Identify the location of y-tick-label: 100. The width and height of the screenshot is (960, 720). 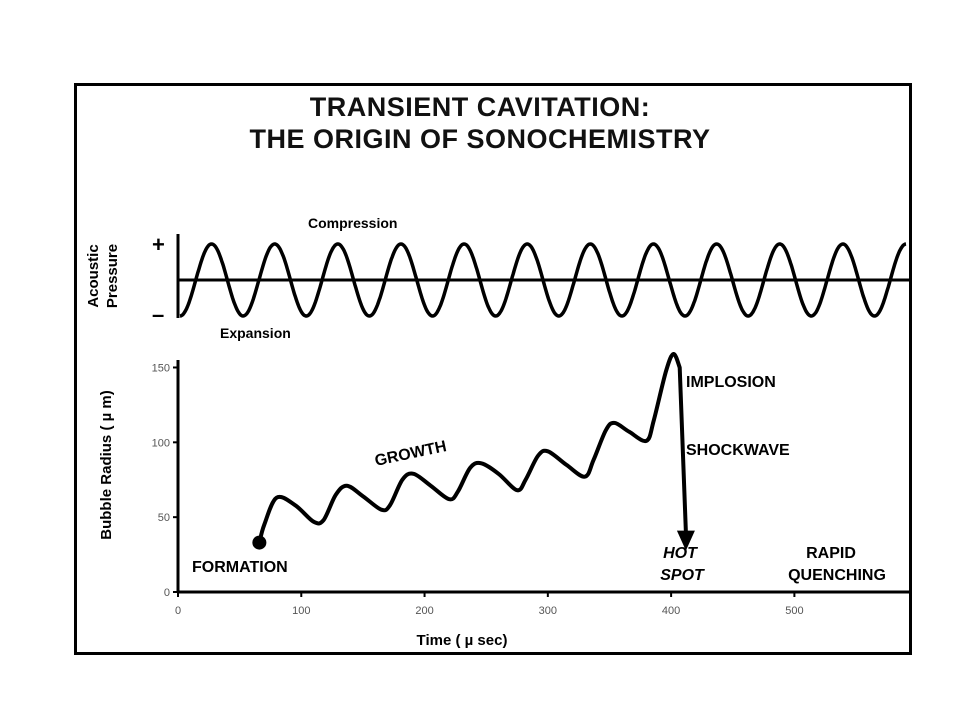
(161, 443).